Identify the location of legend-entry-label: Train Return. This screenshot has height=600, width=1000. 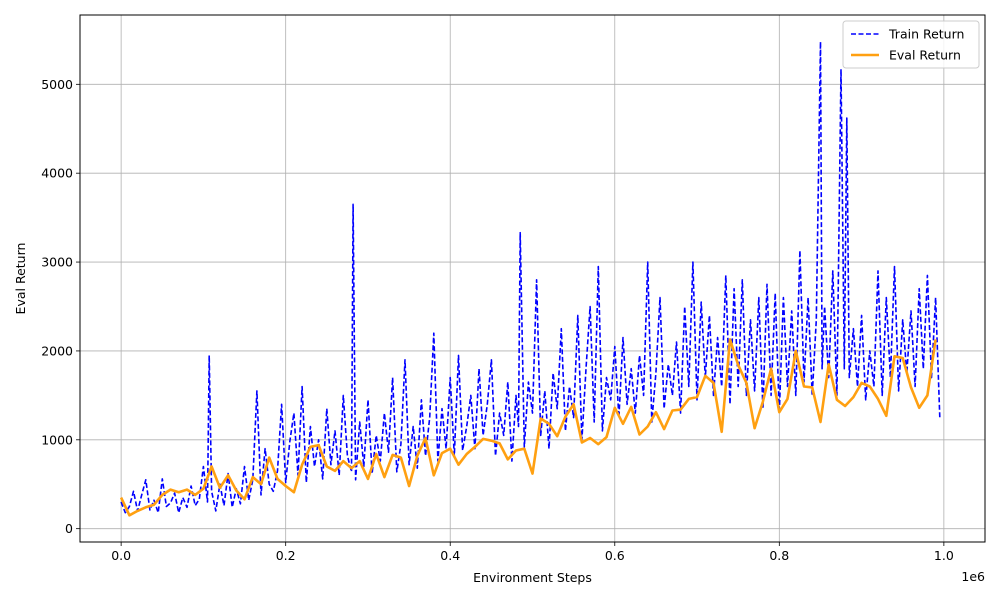
(926, 34).